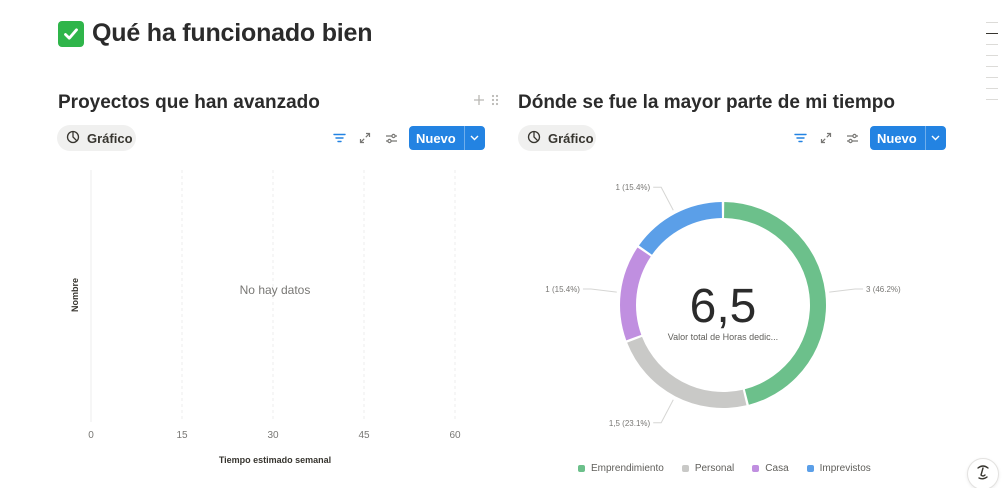 The width and height of the screenshot is (1005, 488). What do you see at coordinates (182, 435) in the screenshot?
I see `x-tick-label: 15` at bounding box center [182, 435].